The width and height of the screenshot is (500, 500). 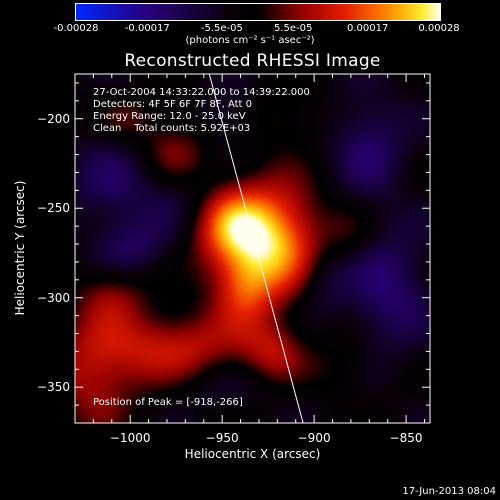 I want to click on x-tick-label: −950, so click(x=222, y=438).